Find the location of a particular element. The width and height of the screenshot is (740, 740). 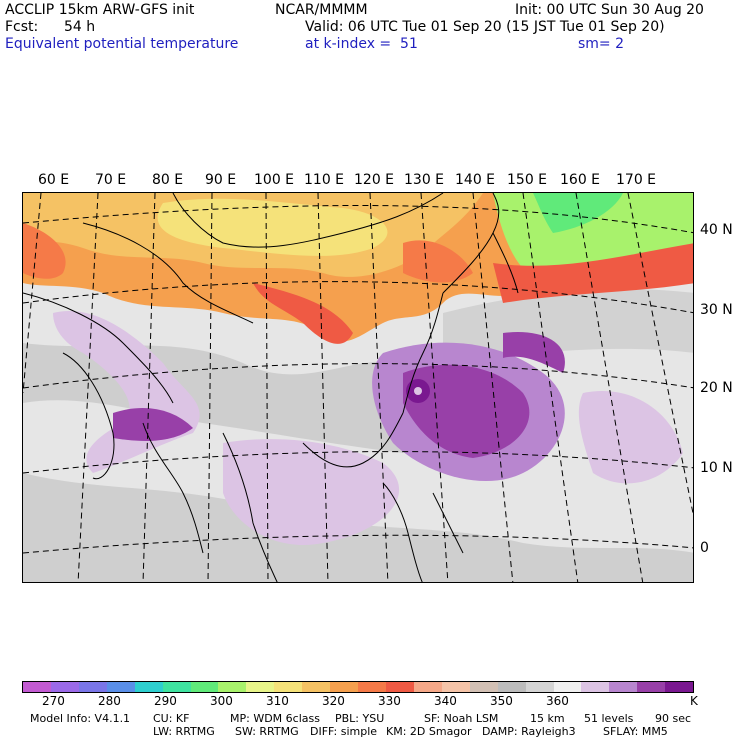

levels: 51 levels is located at coordinates (609, 718).